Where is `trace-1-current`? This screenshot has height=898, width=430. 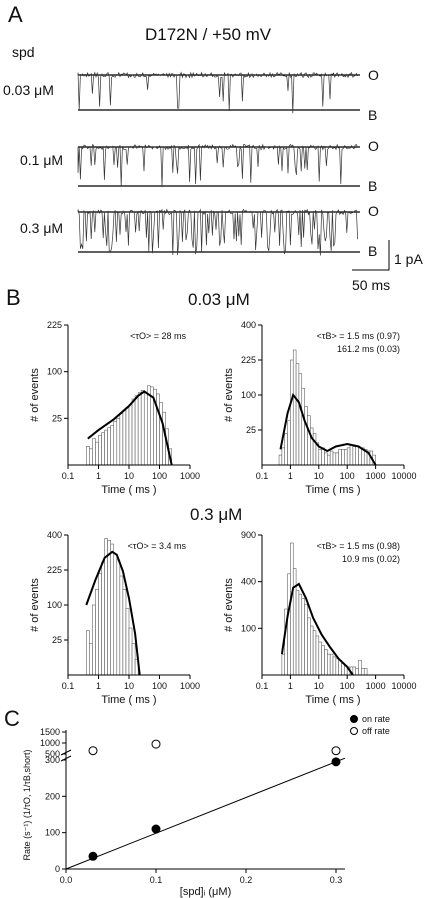
trace-1-current is located at coordinates (217, 92).